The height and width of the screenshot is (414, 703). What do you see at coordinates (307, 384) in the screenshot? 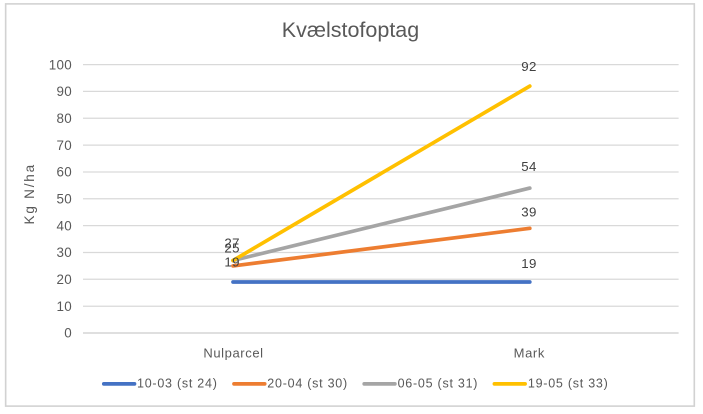
I see `svg-text: 20-04 (st 30)` at bounding box center [307, 384].